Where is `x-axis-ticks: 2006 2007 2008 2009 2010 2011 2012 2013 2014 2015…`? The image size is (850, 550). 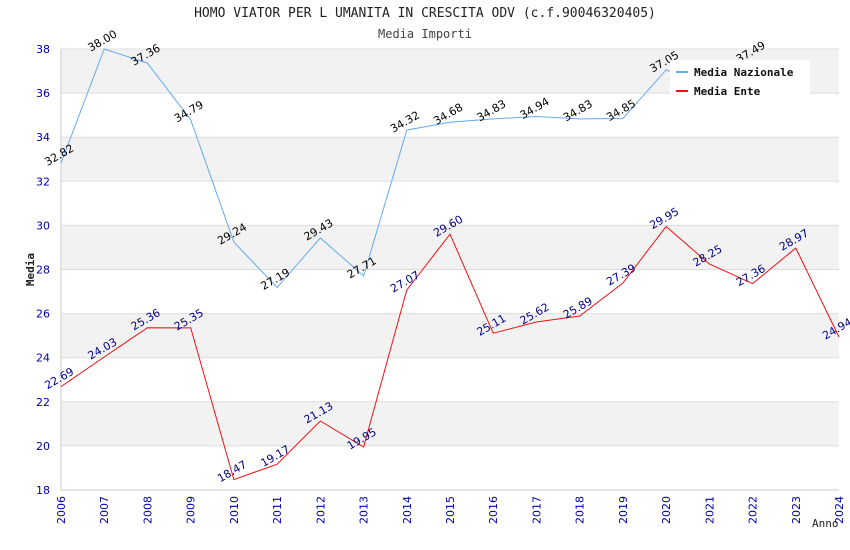 x-axis-ticks: 2006 2007 2008 2009 2010 2011 2012 2013 2014 2015… is located at coordinates (450, 510).